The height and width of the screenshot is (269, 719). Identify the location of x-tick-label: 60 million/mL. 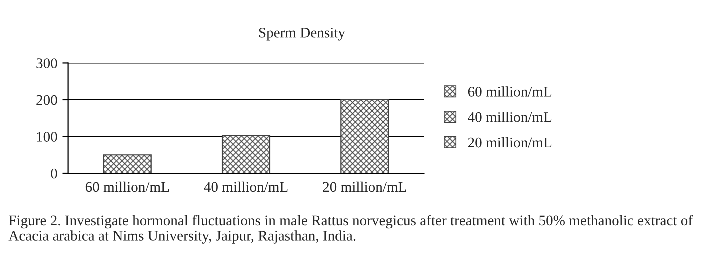
(128, 187).